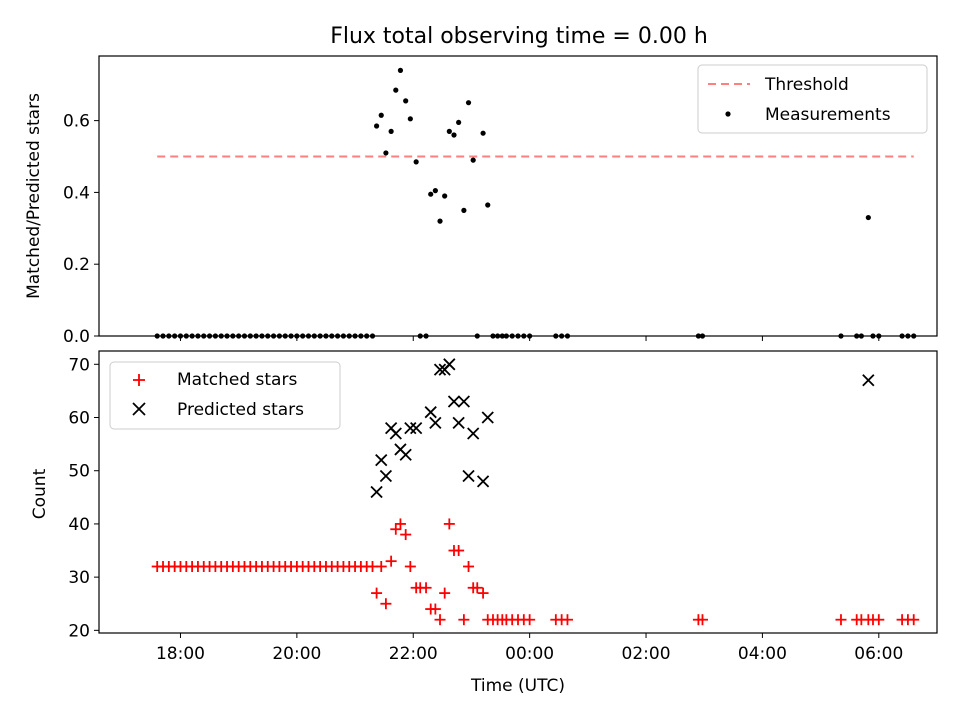  What do you see at coordinates (76, 265) in the screenshot?
I see `top-y-tick-label: 0.2` at bounding box center [76, 265].